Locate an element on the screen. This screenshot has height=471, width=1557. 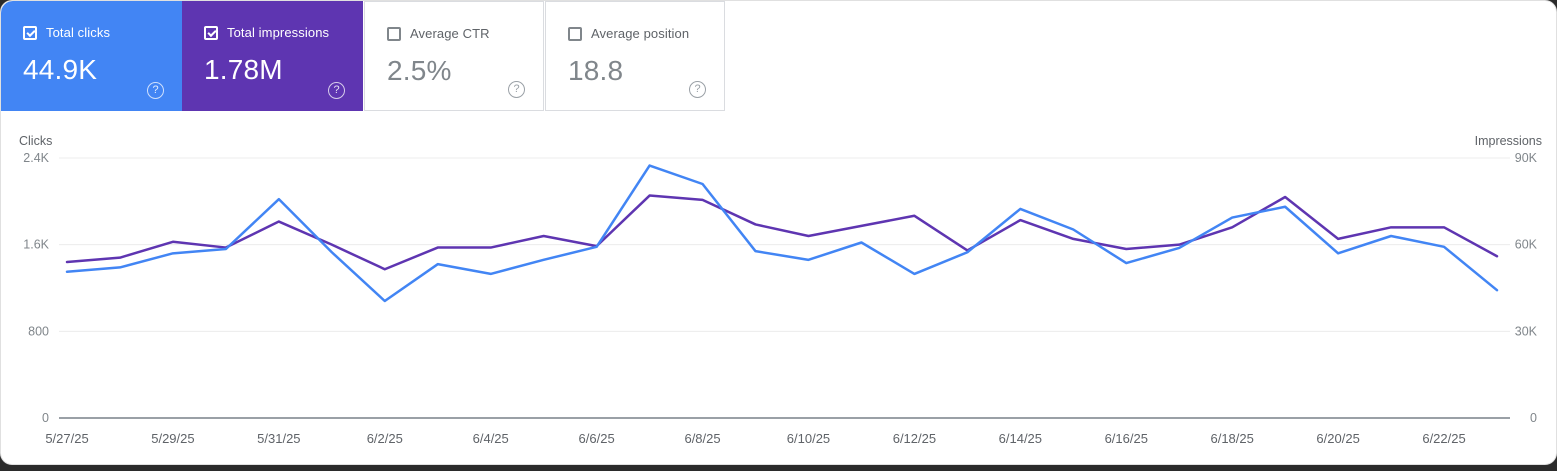
y-axis-tick-right: 0 is located at coordinates (1533, 418).